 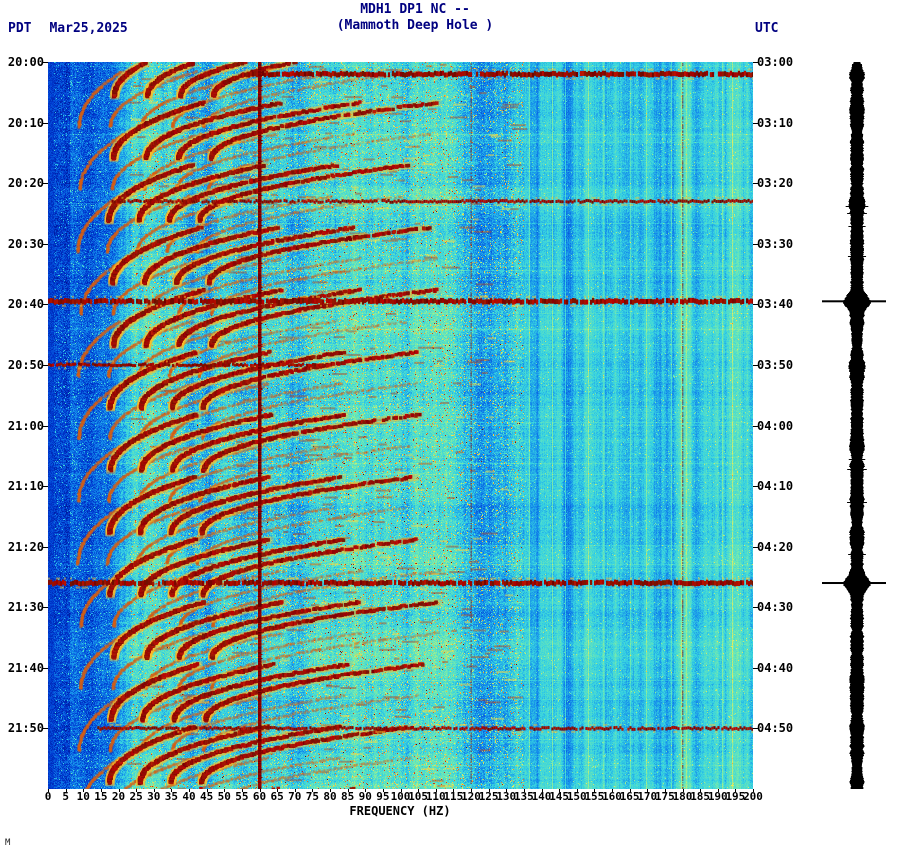 What do you see at coordinates (471, 796) in the screenshot?
I see `x-tick-label: 120` at bounding box center [471, 796].